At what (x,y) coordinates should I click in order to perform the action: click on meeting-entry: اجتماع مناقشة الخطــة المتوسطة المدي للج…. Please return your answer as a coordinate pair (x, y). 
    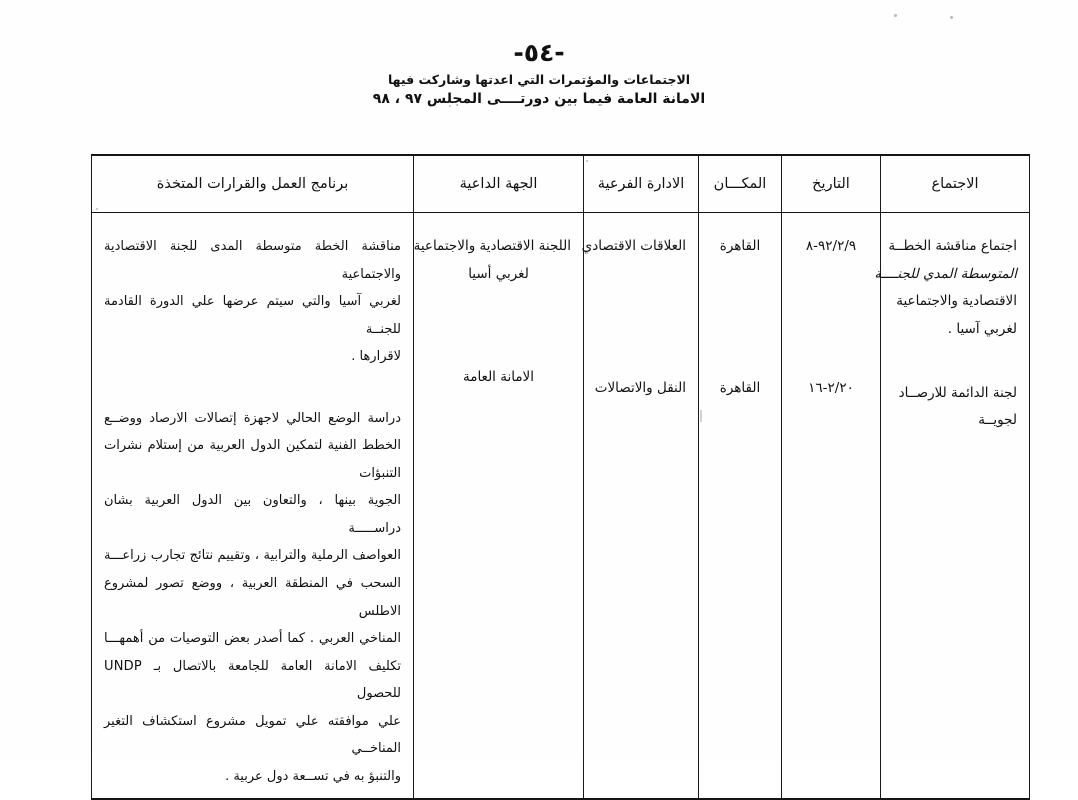
    Looking at the image, I should click on (945, 288).